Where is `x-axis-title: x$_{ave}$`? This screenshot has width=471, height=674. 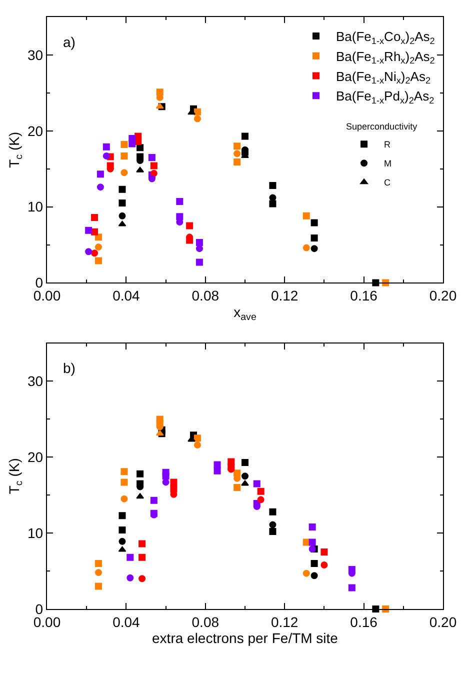
x-axis-title: x$_{ave}$ is located at coordinates (245, 313).